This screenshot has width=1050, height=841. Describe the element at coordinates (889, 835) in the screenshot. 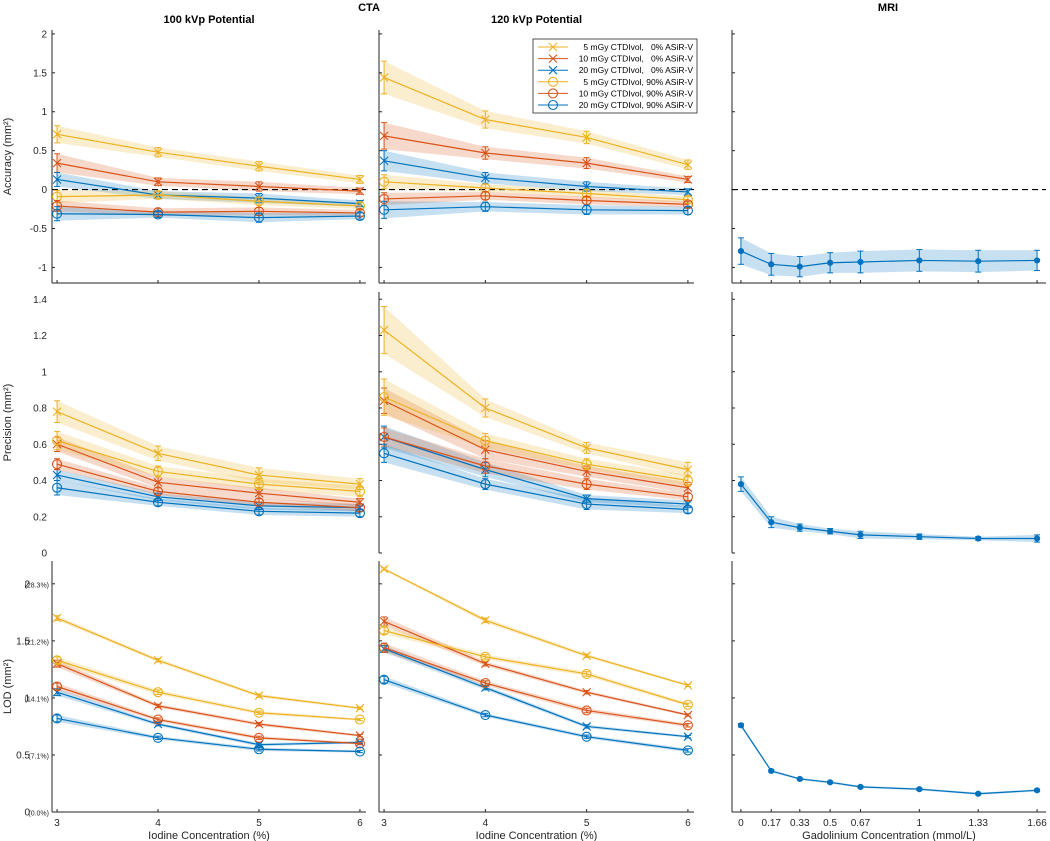

I see `x-axis-label: Gadolinium Concentration (mmol/L)` at that location.